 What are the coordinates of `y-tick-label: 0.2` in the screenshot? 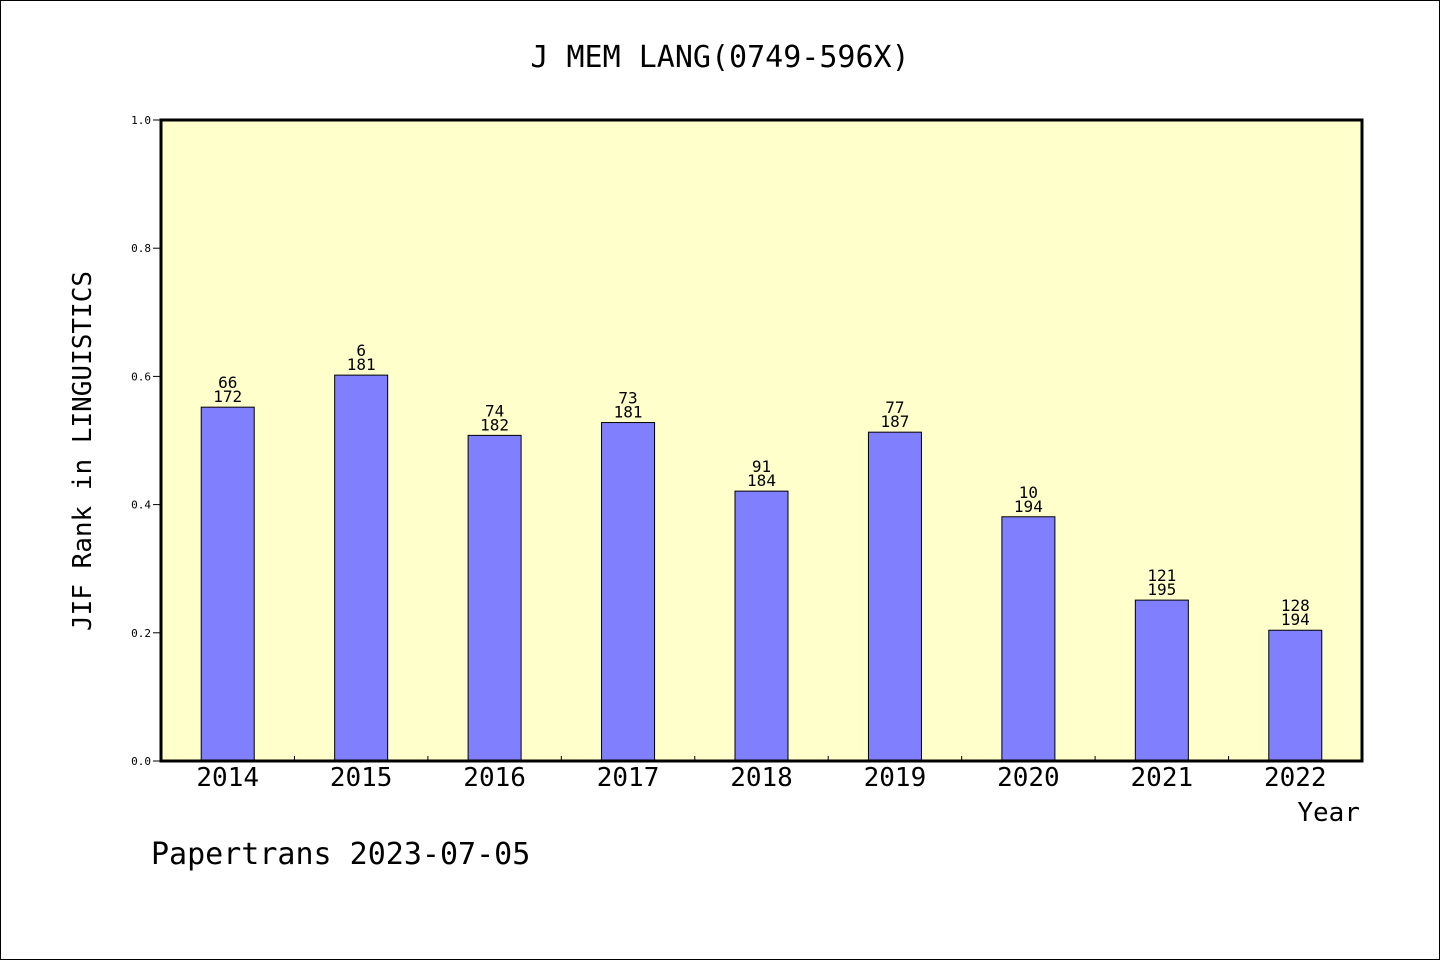 It's located at (141, 633).